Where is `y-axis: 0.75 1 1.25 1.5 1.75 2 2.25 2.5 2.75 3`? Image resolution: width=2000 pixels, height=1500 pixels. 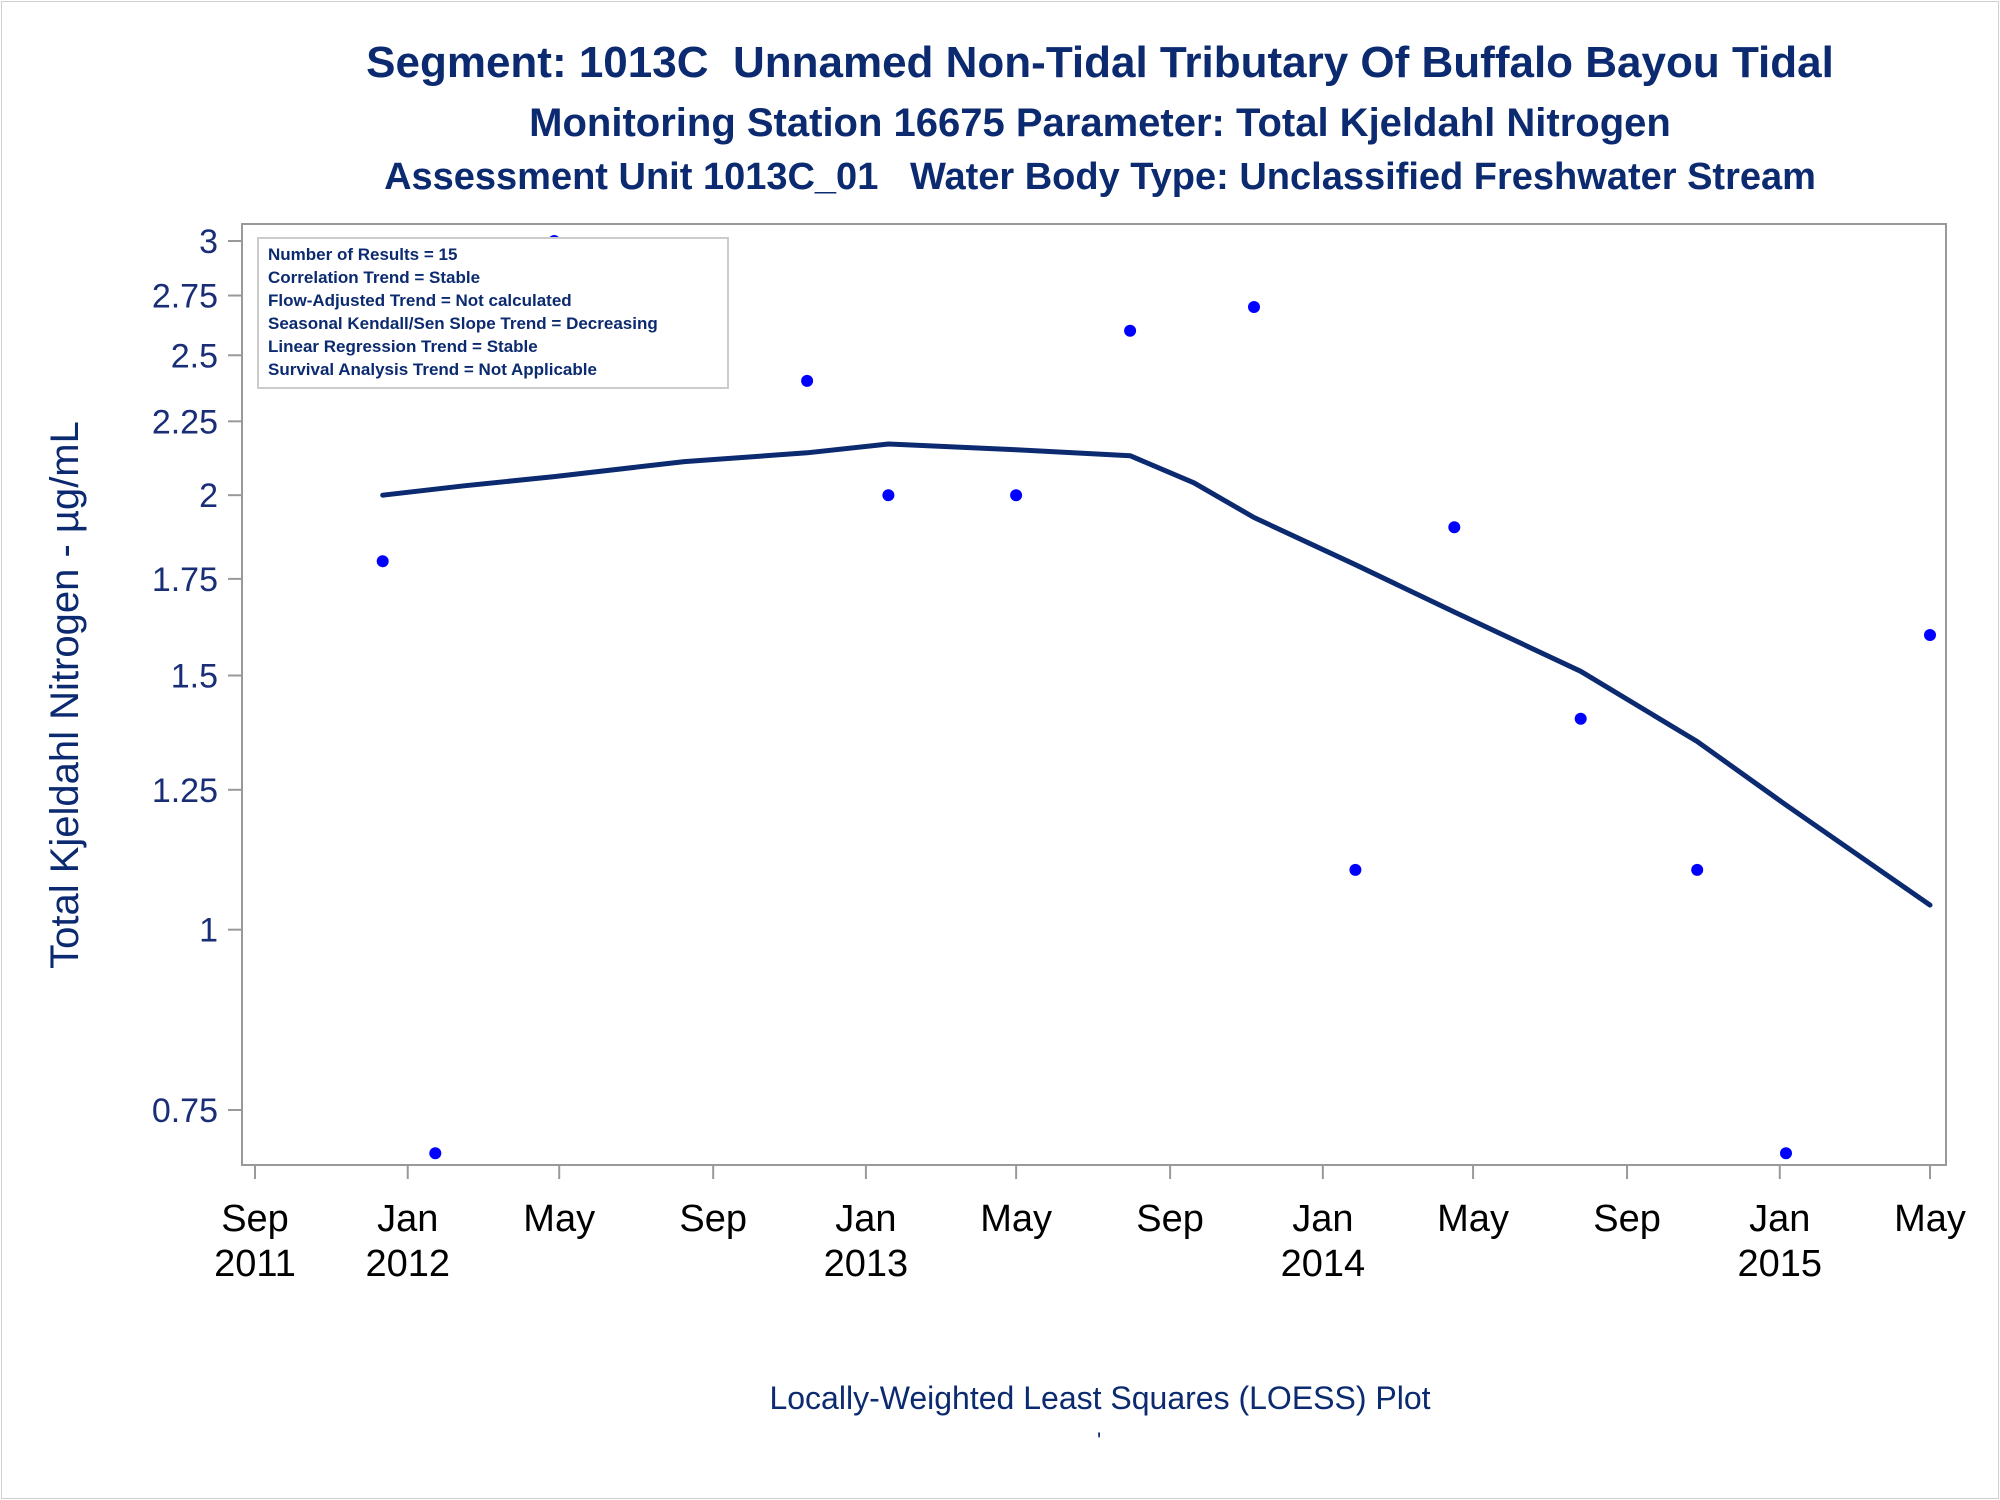 y-axis: 0.75 1 1.25 1.5 1.75 2 2.25 2.5 2.75 3 is located at coordinates (197, 676).